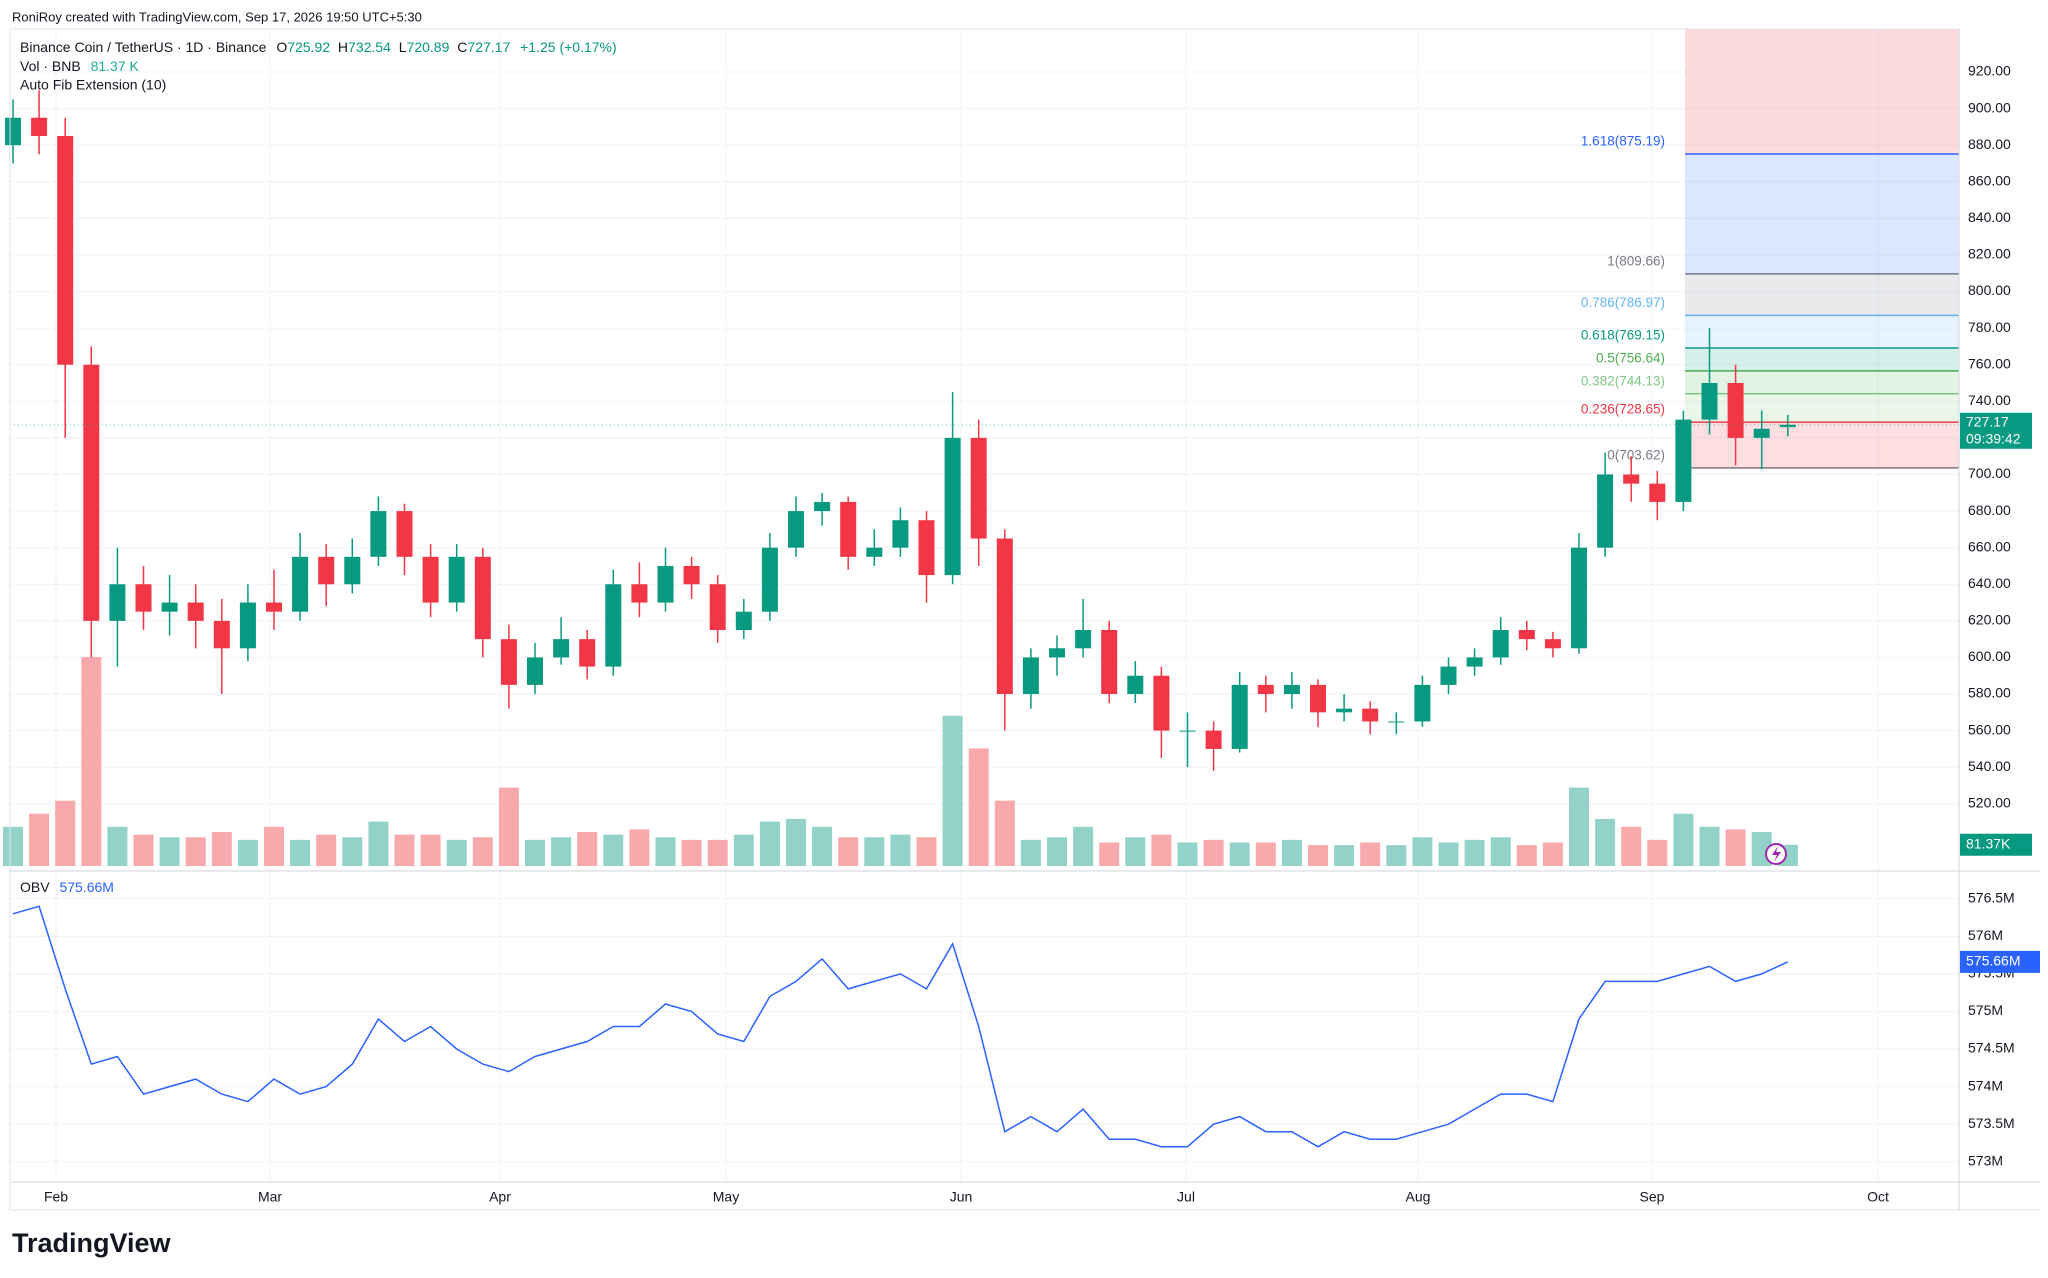  I want to click on high: 732.54, so click(369, 47).